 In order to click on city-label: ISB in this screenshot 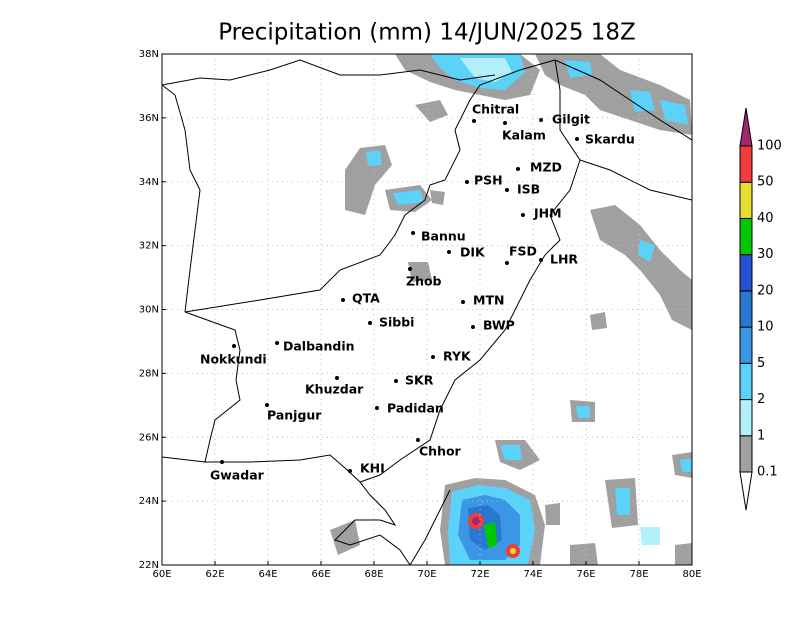, I will do `click(528, 189)`.